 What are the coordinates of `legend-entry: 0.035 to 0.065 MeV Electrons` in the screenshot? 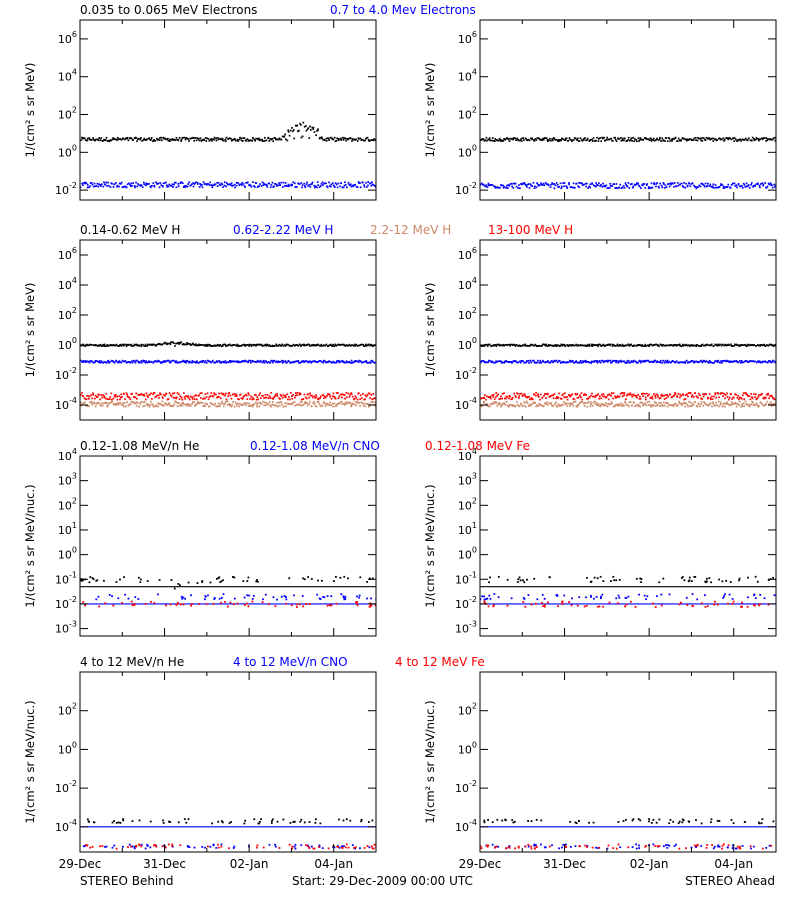 It's located at (168, 10).